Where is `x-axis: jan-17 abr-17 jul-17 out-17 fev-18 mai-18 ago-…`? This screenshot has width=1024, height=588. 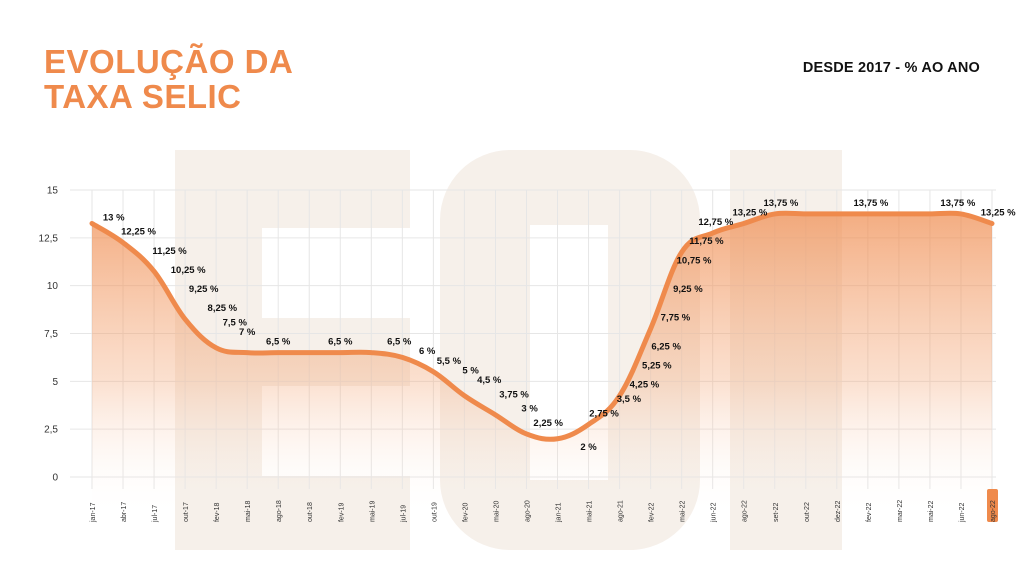
x-axis: jan-17 abr-17 jul-17 out-17 fev-18 mai-18 ago-… is located at coordinates (544, 506).